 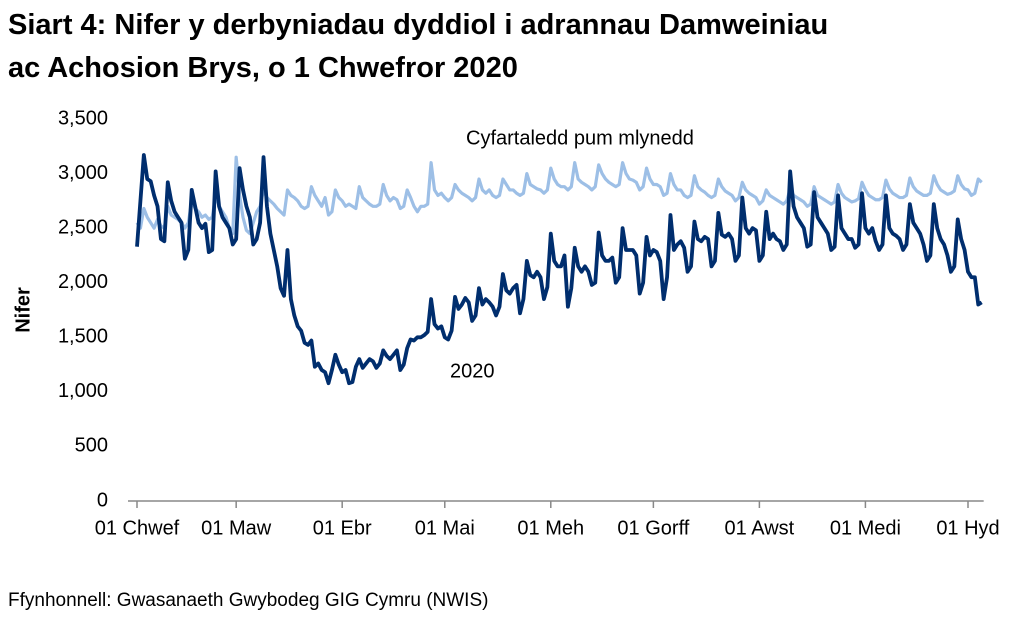 What do you see at coordinates (342, 528) in the screenshot?
I see `x-tick-label: 01 Ebr` at bounding box center [342, 528].